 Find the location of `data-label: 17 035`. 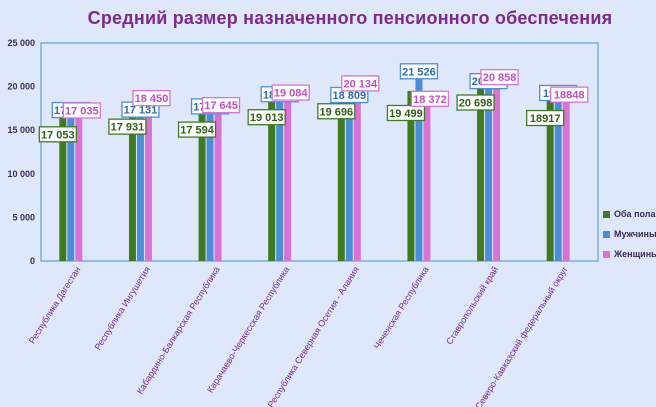

data-label: 17 035 is located at coordinates (82, 111).